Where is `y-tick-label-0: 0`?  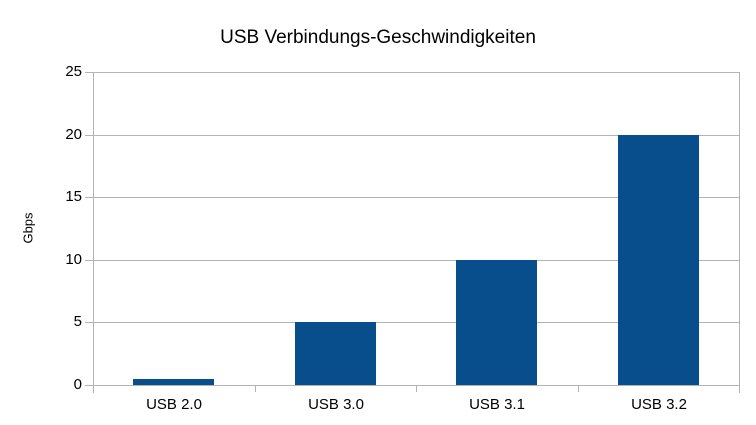
y-tick-label-0: 0 is located at coordinates (77, 384).